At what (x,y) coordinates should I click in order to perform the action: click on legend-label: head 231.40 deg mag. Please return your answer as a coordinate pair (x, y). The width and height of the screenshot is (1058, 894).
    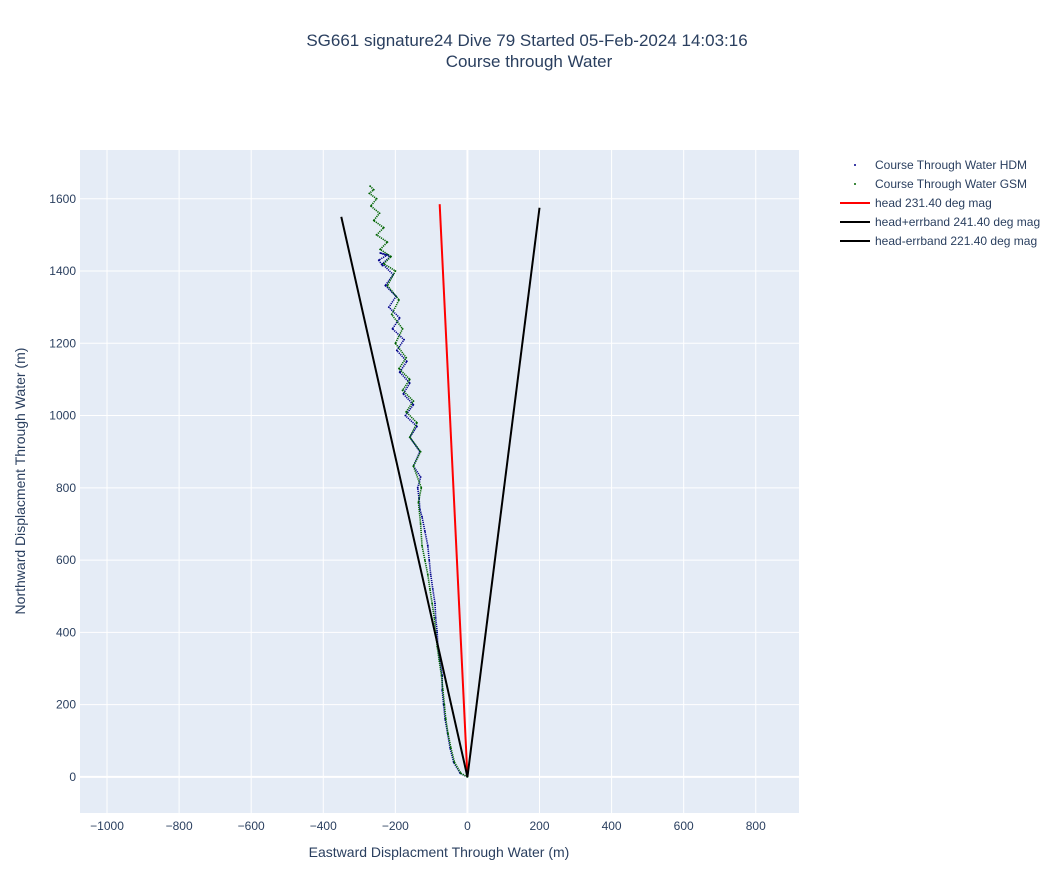
    Looking at the image, I should click on (933, 203).